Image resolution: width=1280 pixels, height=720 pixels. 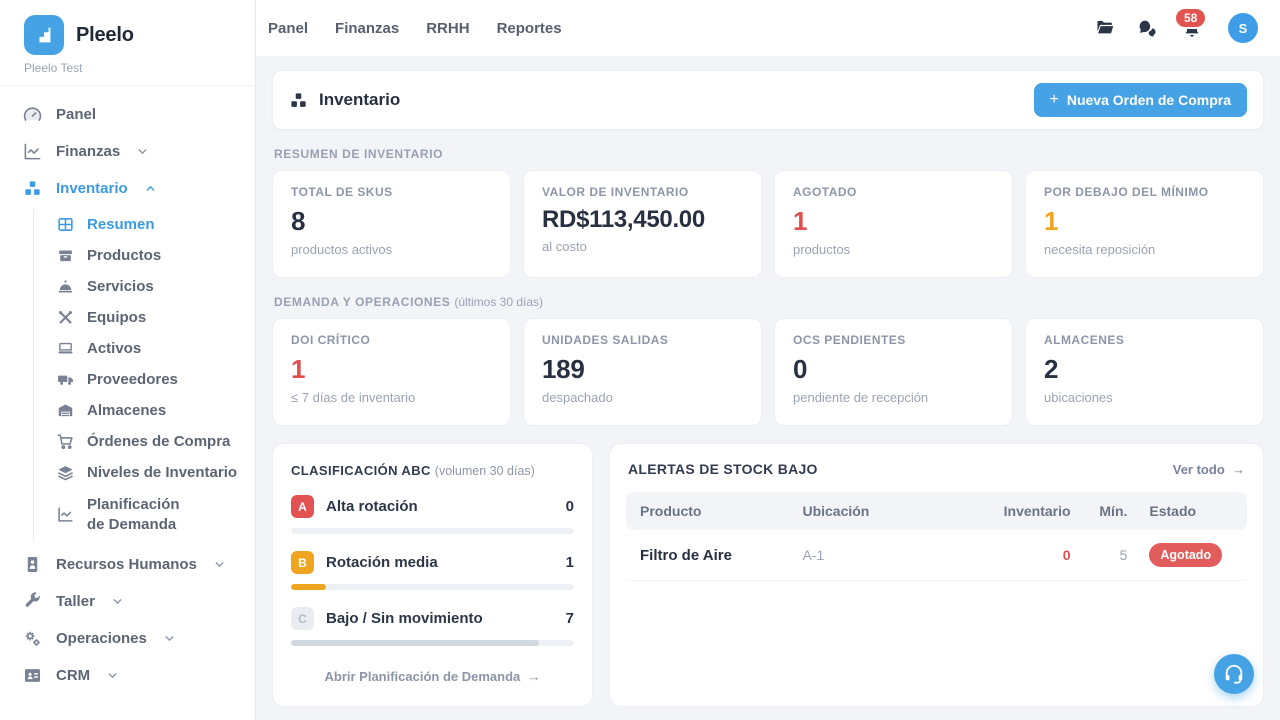 I want to click on sidebar-item-almacenes: Almacenes, so click(x=144, y=410).